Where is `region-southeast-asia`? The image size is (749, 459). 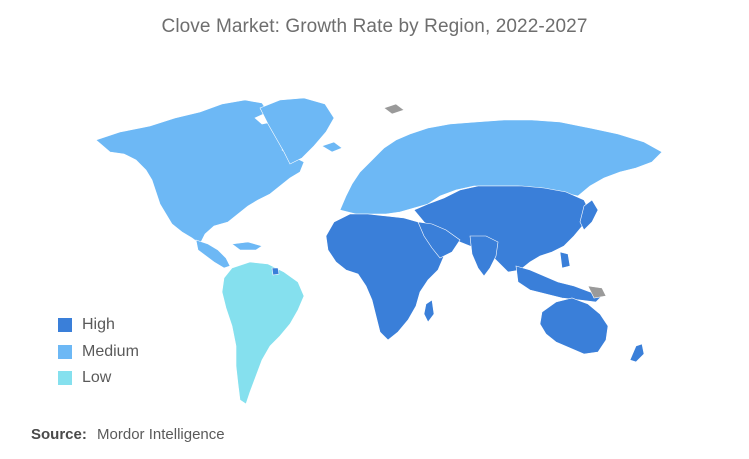 region-southeast-asia is located at coordinates (559, 284).